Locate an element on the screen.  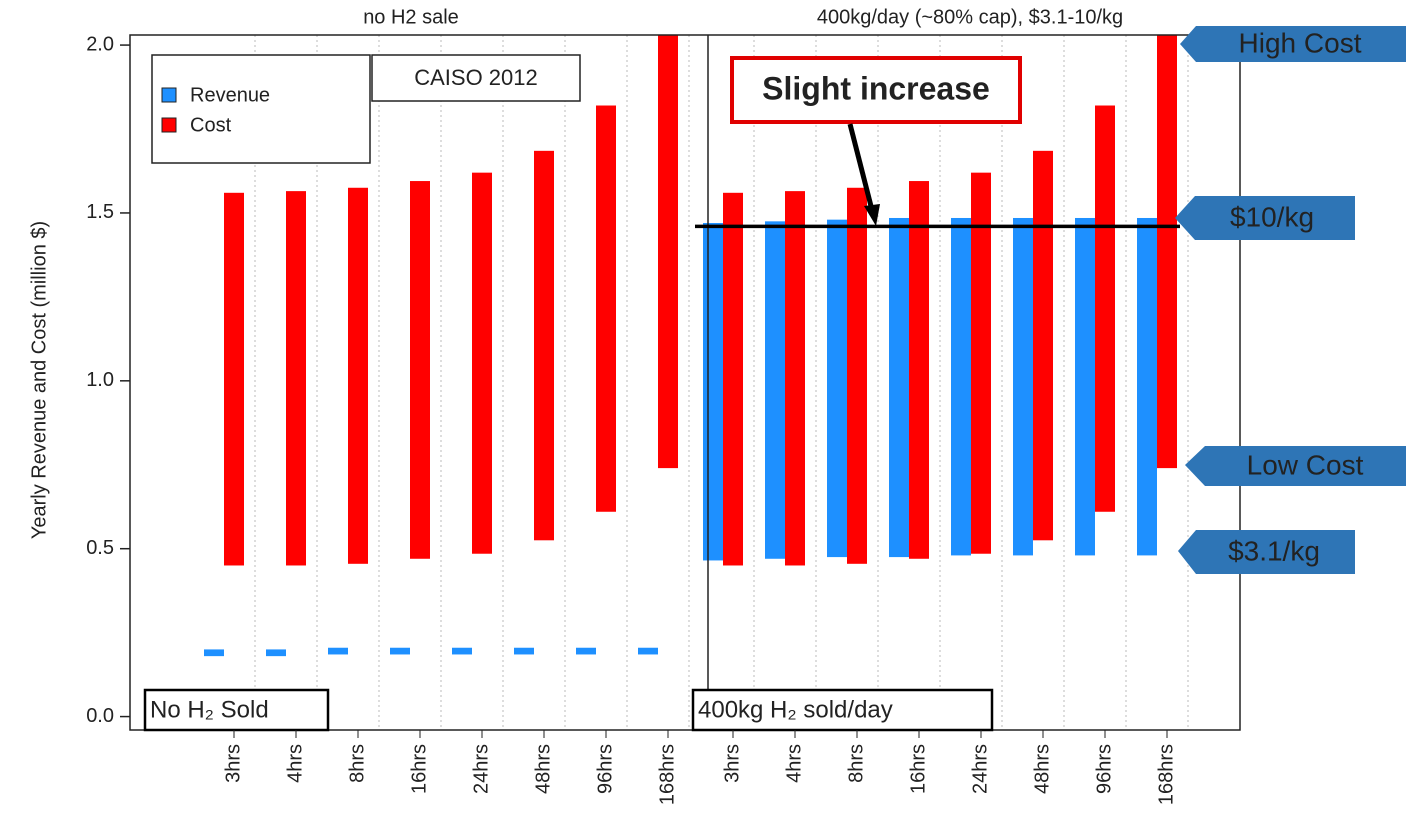
tag: $10/kg is located at coordinates (1265, 218).